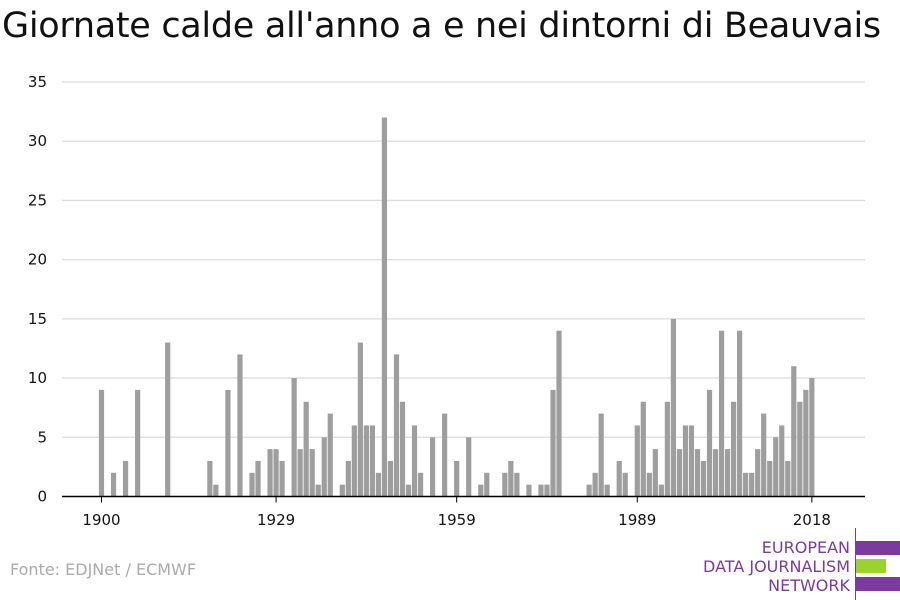 This screenshot has width=900, height=600. I want to click on bar-2007, so click(746, 484).